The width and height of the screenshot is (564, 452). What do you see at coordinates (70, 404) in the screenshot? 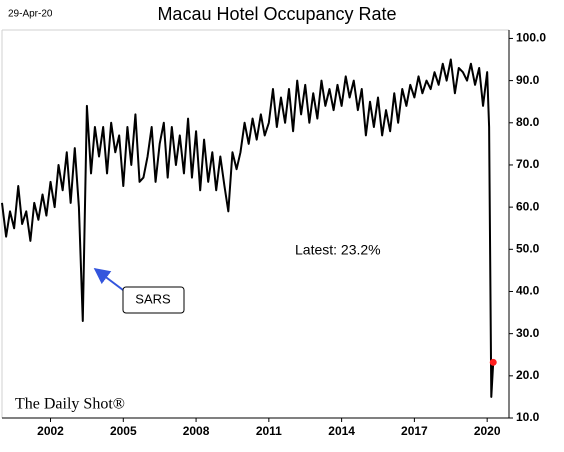
I see `source-logo: The Daily Shot®` at bounding box center [70, 404].